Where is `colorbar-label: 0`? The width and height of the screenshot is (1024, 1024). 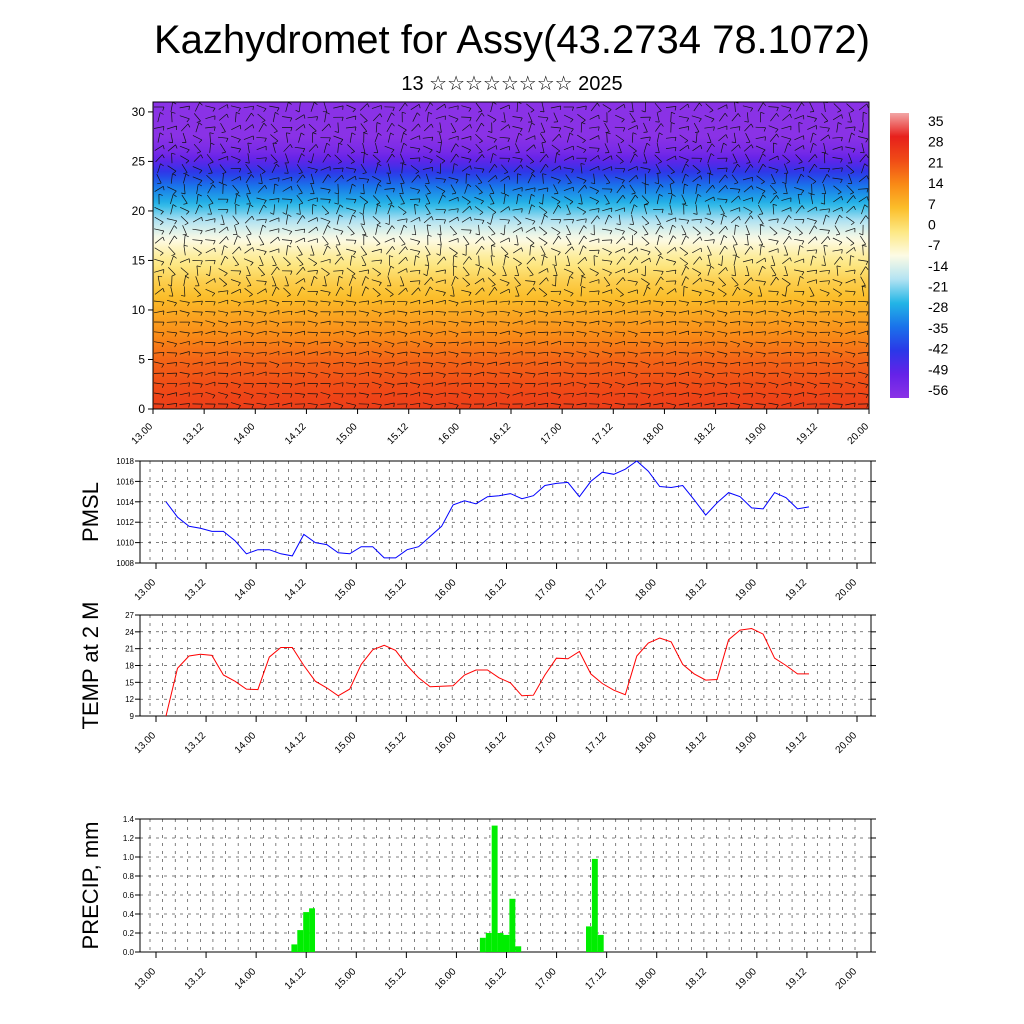
colorbar-label: 0 is located at coordinates (932, 224).